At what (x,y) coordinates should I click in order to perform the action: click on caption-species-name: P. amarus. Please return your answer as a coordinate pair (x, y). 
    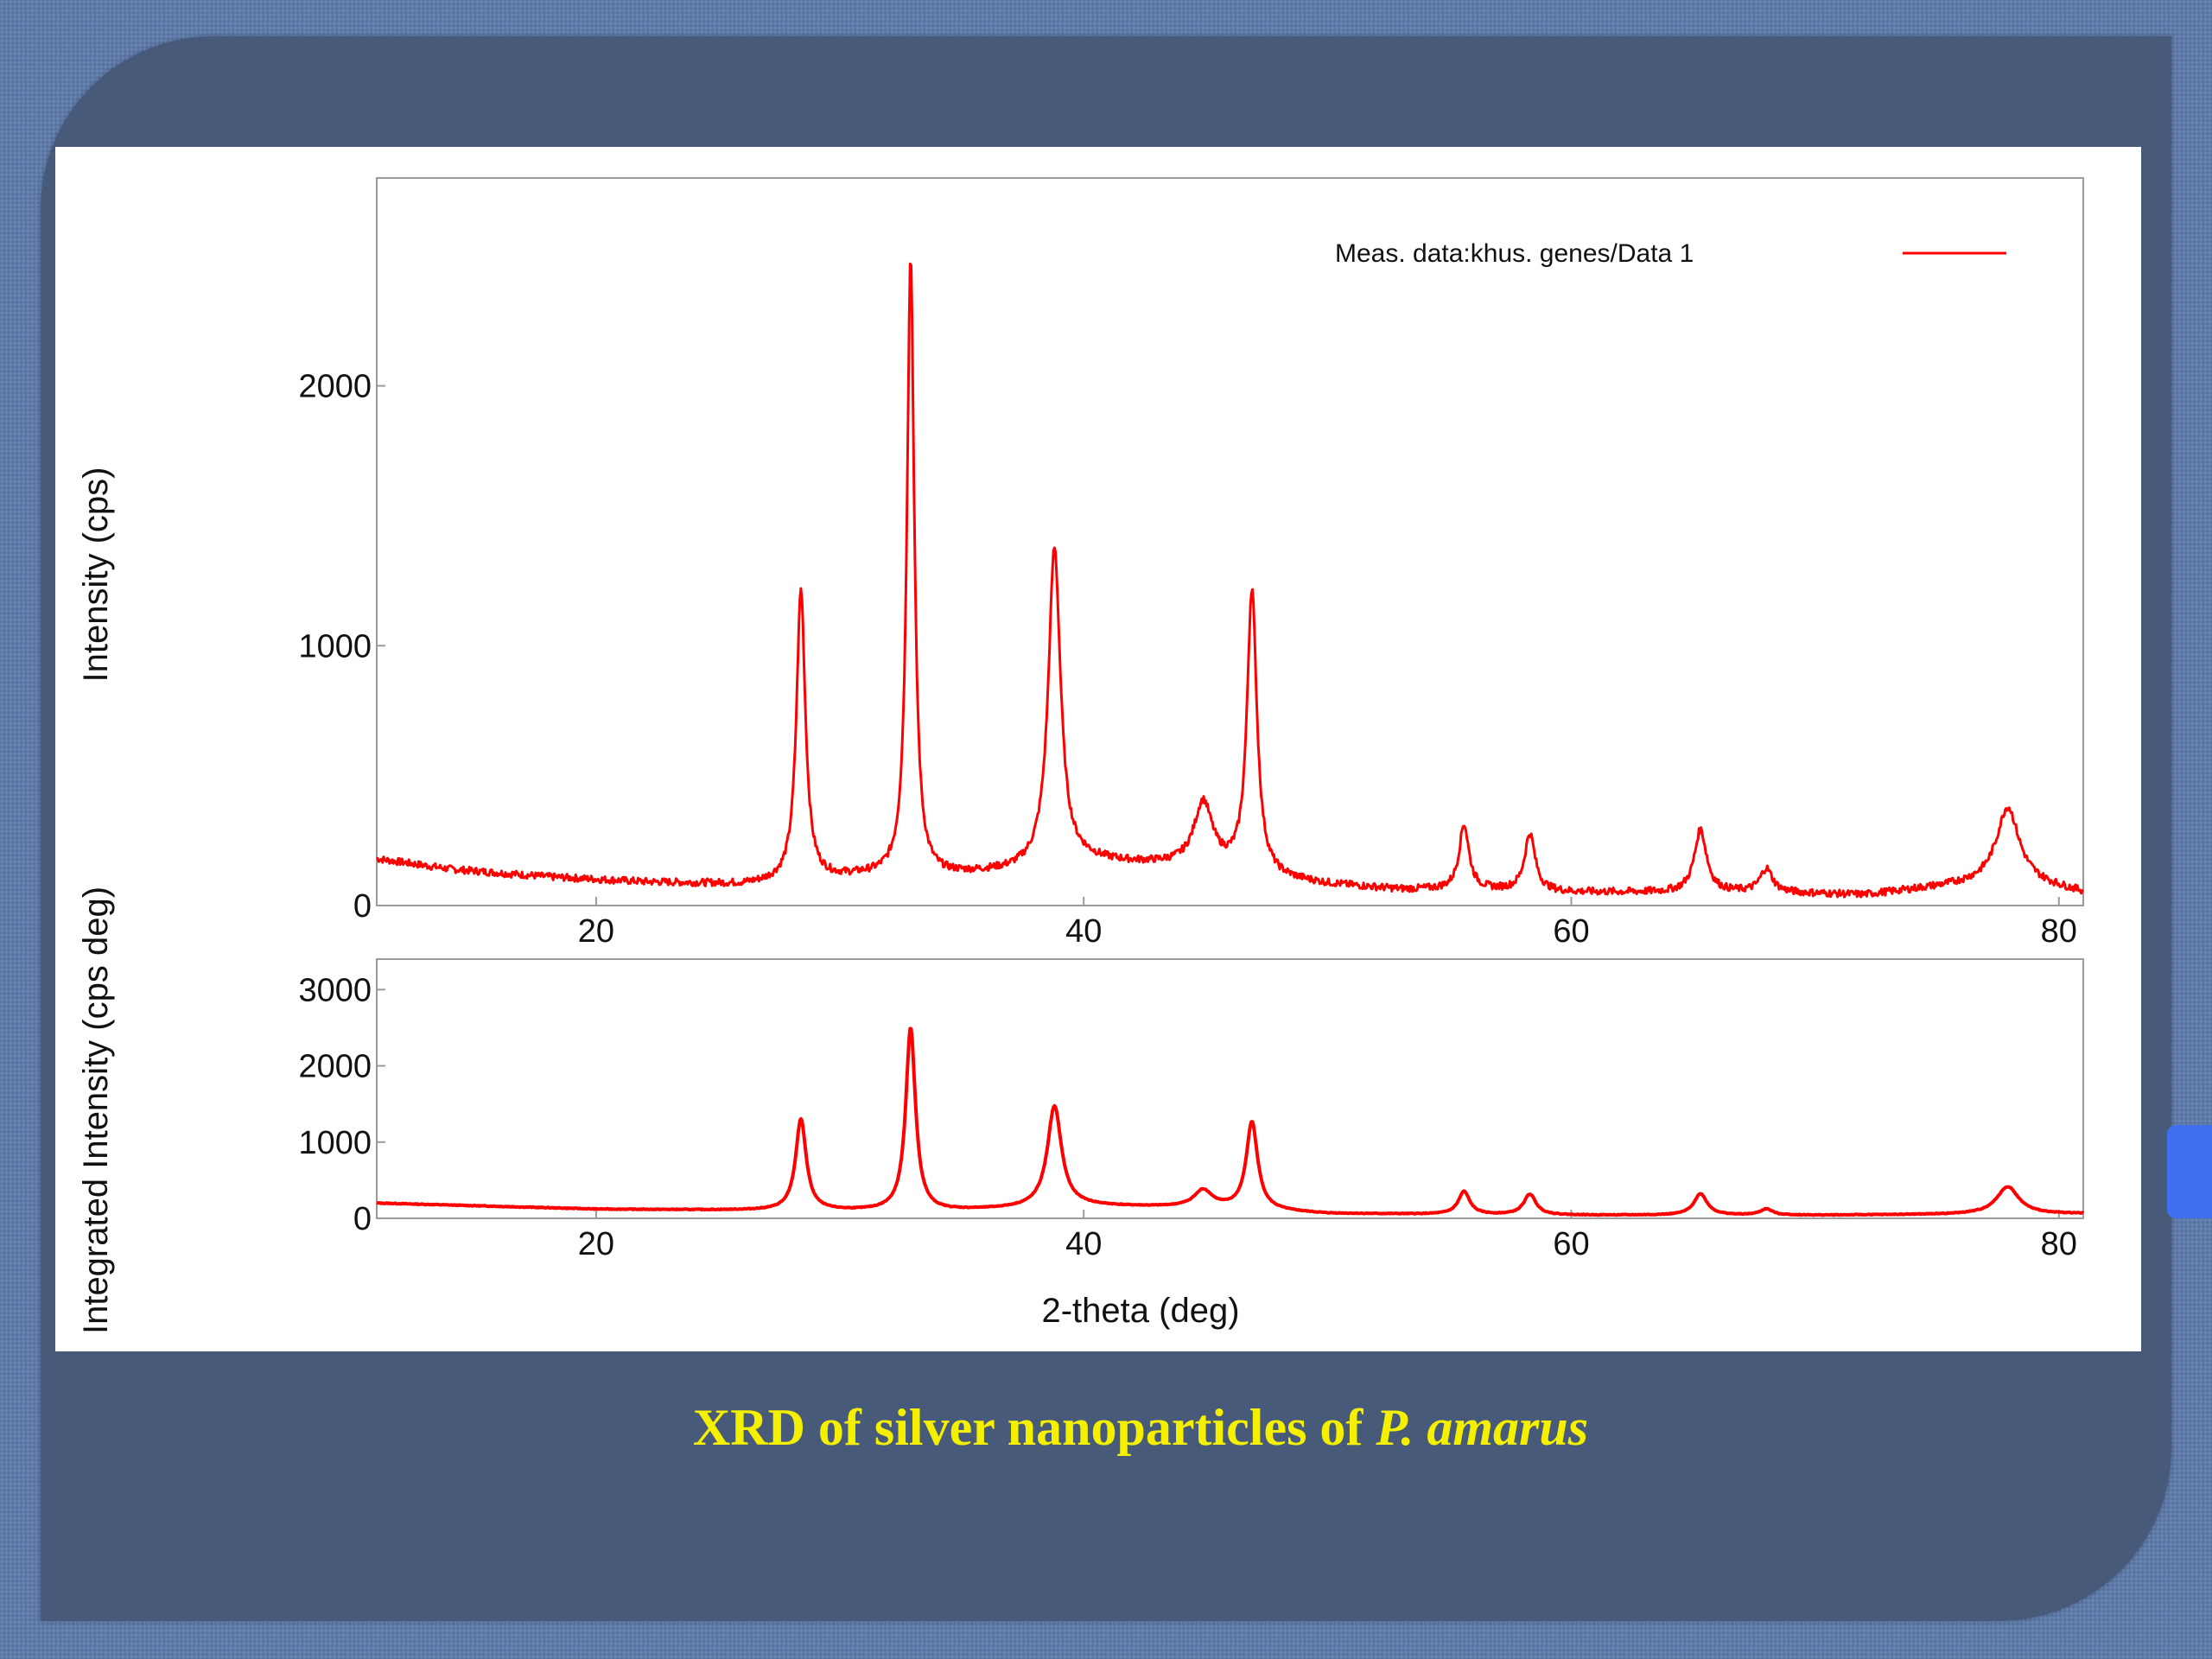
    Looking at the image, I should click on (1482, 1427).